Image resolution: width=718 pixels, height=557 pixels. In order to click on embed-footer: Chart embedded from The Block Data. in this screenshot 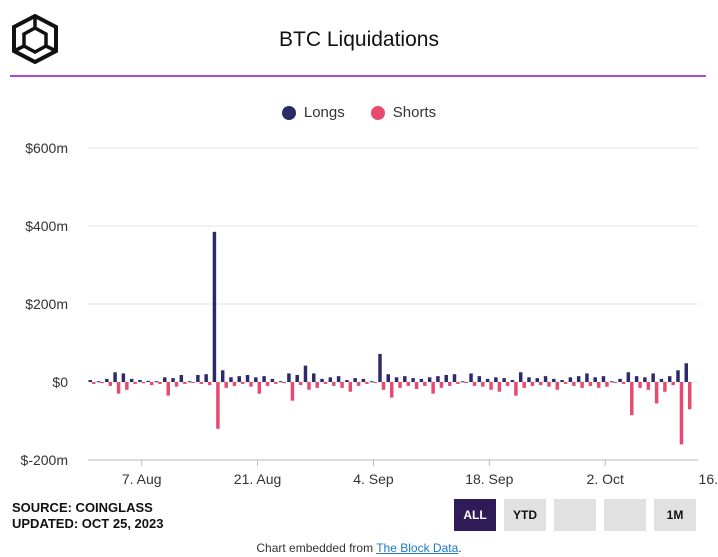, I will do `click(359, 548)`.